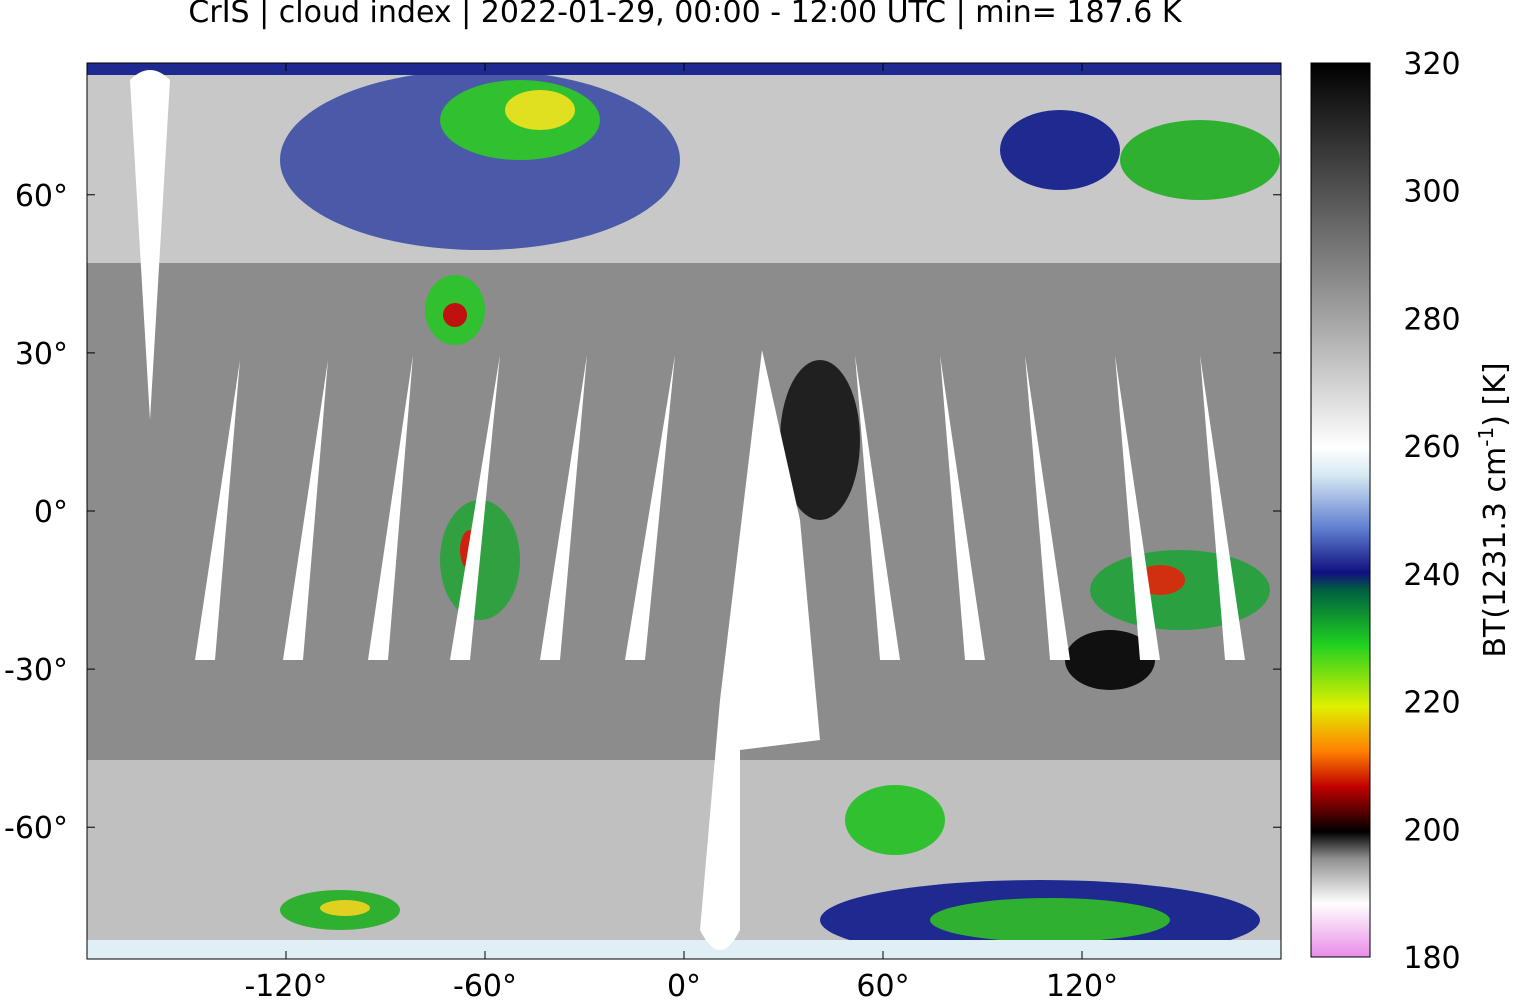  Describe the element at coordinates (36, 828) in the screenshot. I see `y-tick-label: -60°` at that location.